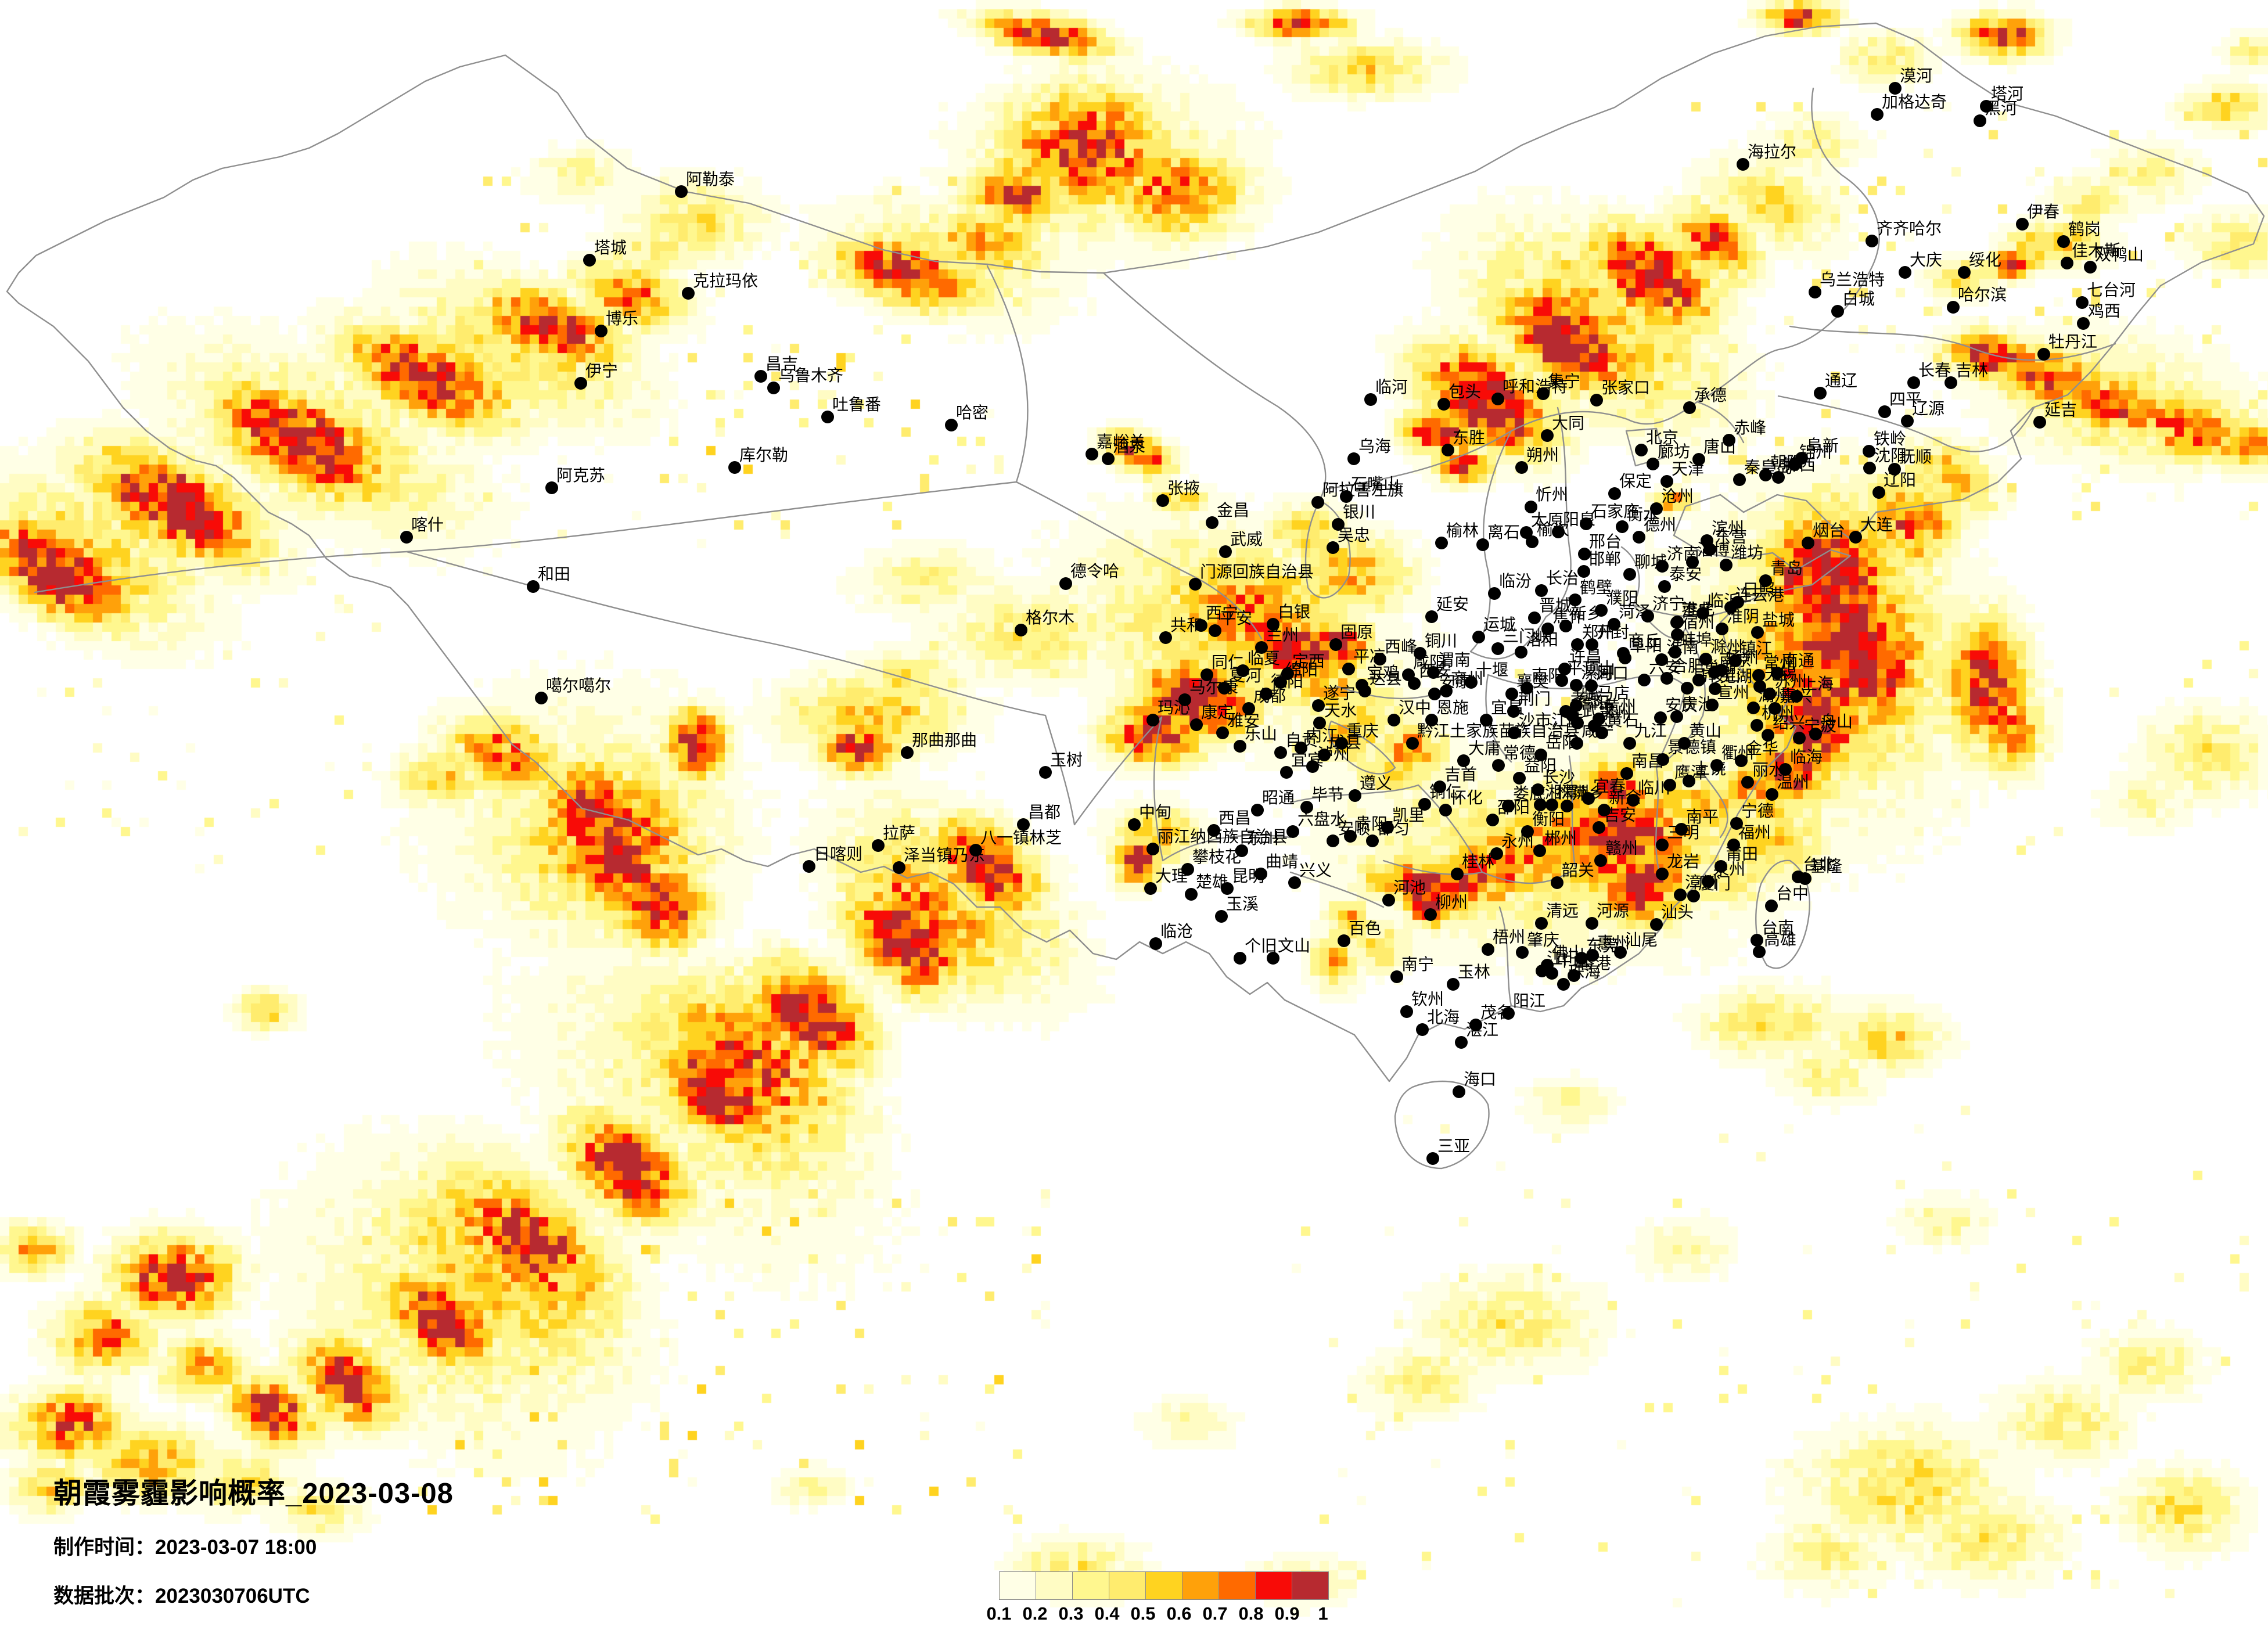 The height and width of the screenshot is (1626, 2268). What do you see at coordinates (1685, 574) in the screenshot?
I see `city-label: 泰安` at bounding box center [1685, 574].